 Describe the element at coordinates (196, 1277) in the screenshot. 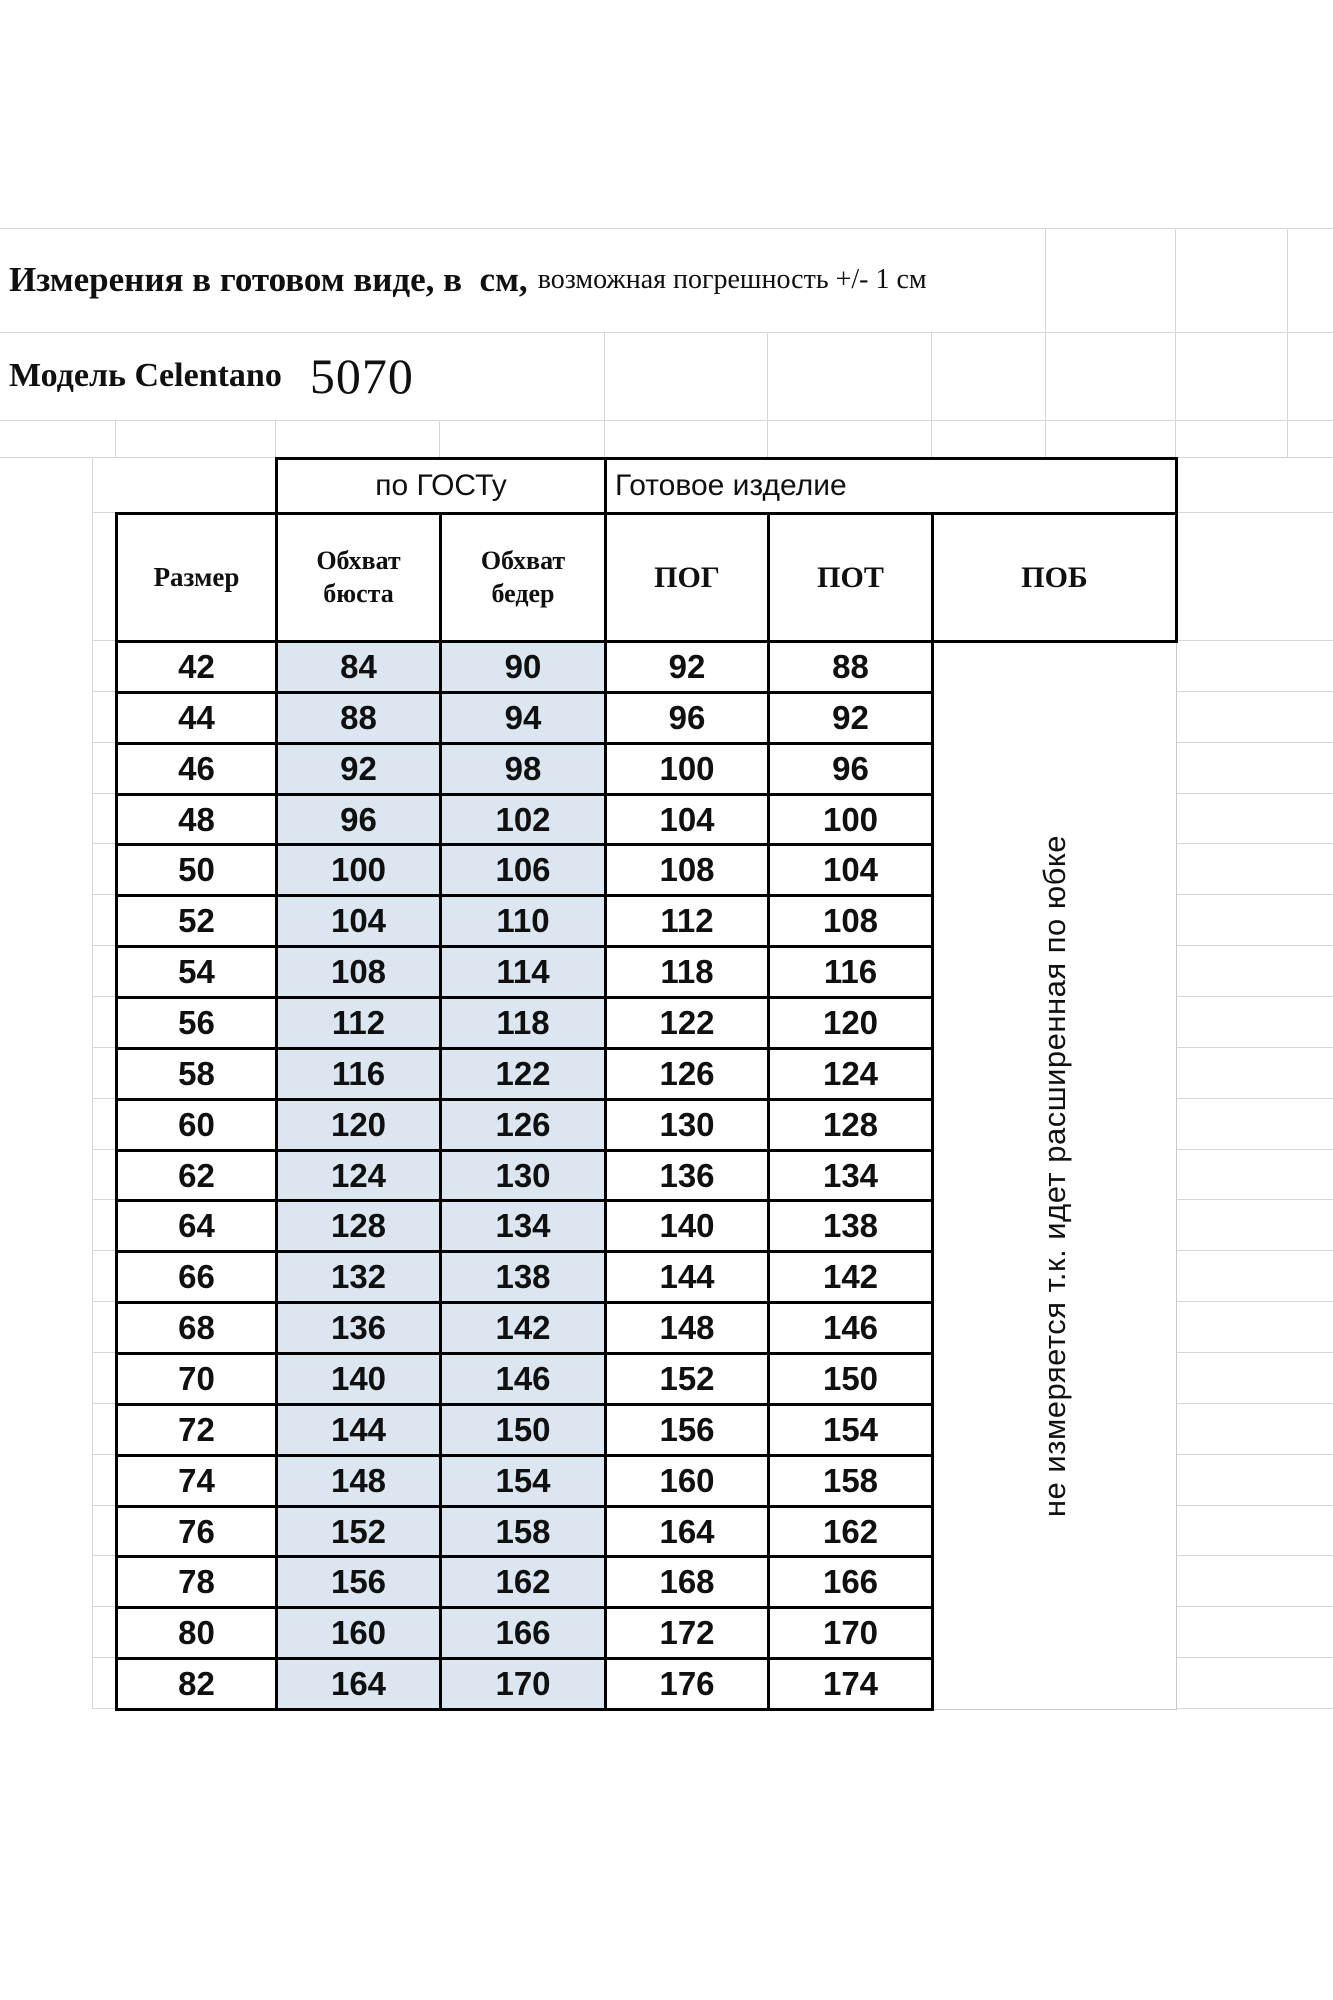

I see `table-cell: 66` at that location.